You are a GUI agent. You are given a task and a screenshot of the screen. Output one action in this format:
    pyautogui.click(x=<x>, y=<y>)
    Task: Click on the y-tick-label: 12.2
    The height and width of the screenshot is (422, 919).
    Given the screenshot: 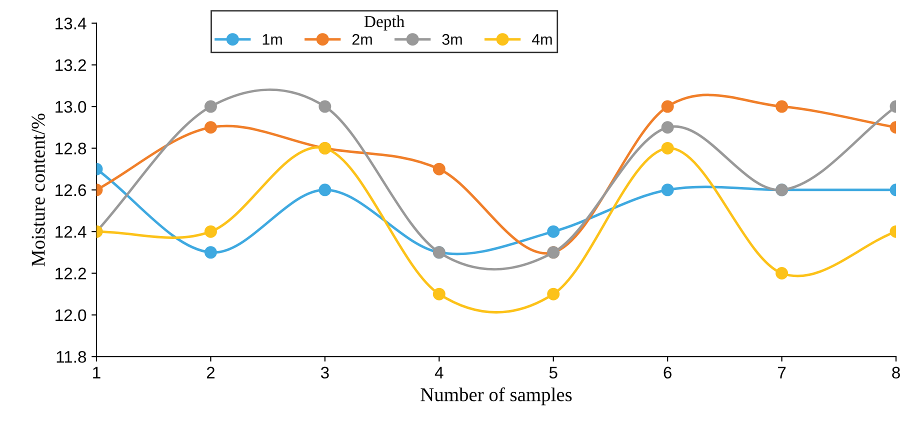 What is the action you would take?
    pyautogui.click(x=71, y=274)
    